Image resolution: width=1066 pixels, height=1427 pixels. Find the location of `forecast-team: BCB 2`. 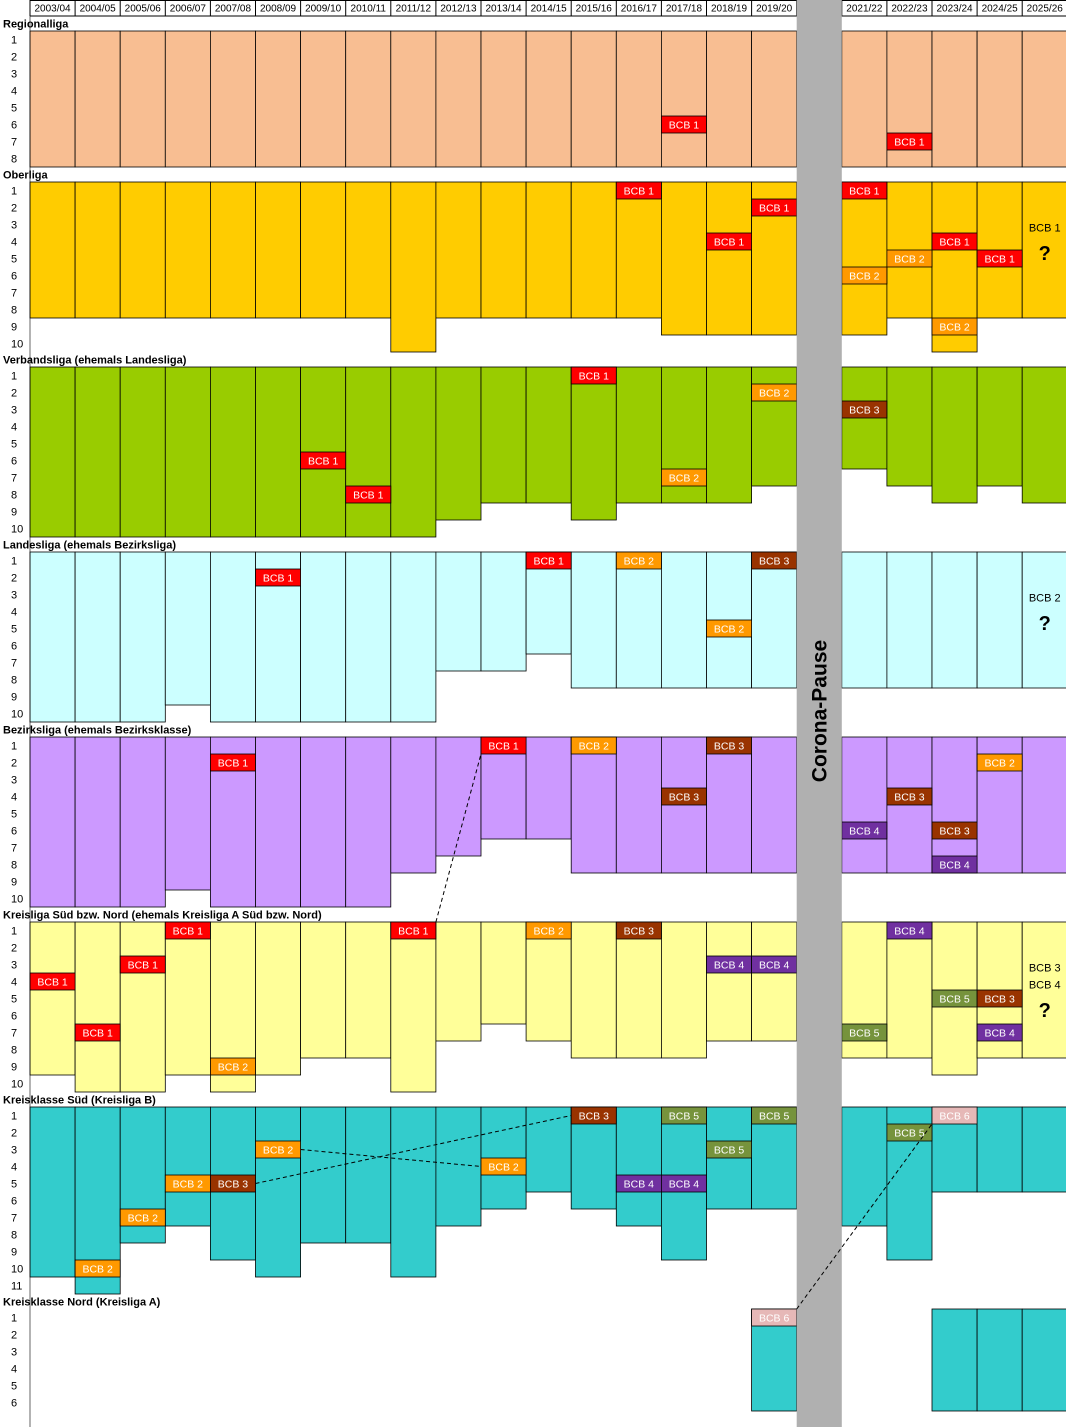

forecast-team: BCB 2 is located at coordinates (1045, 598).